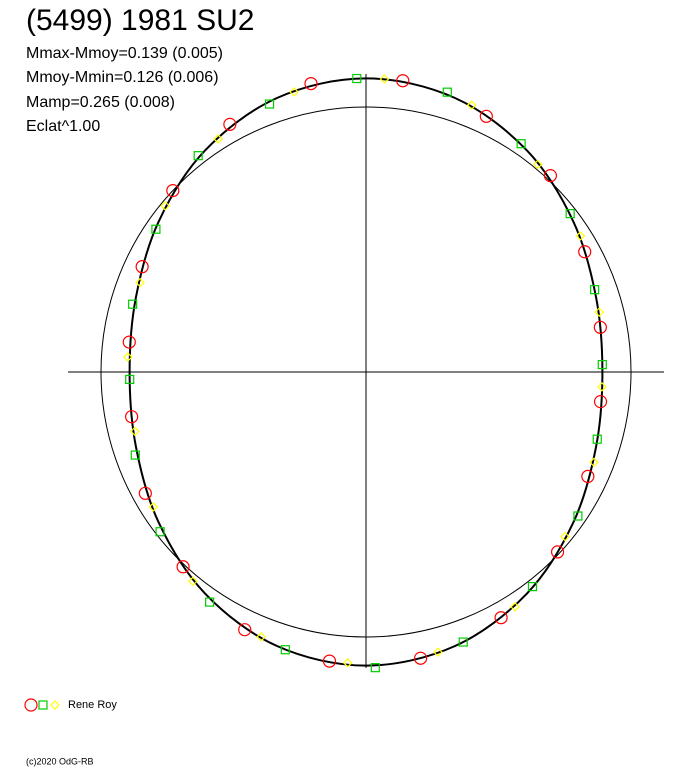 The width and height of the screenshot is (688, 768). Describe the element at coordinates (60, 761) in the screenshot. I see `footer: (c)2020 OdG-RB` at that location.